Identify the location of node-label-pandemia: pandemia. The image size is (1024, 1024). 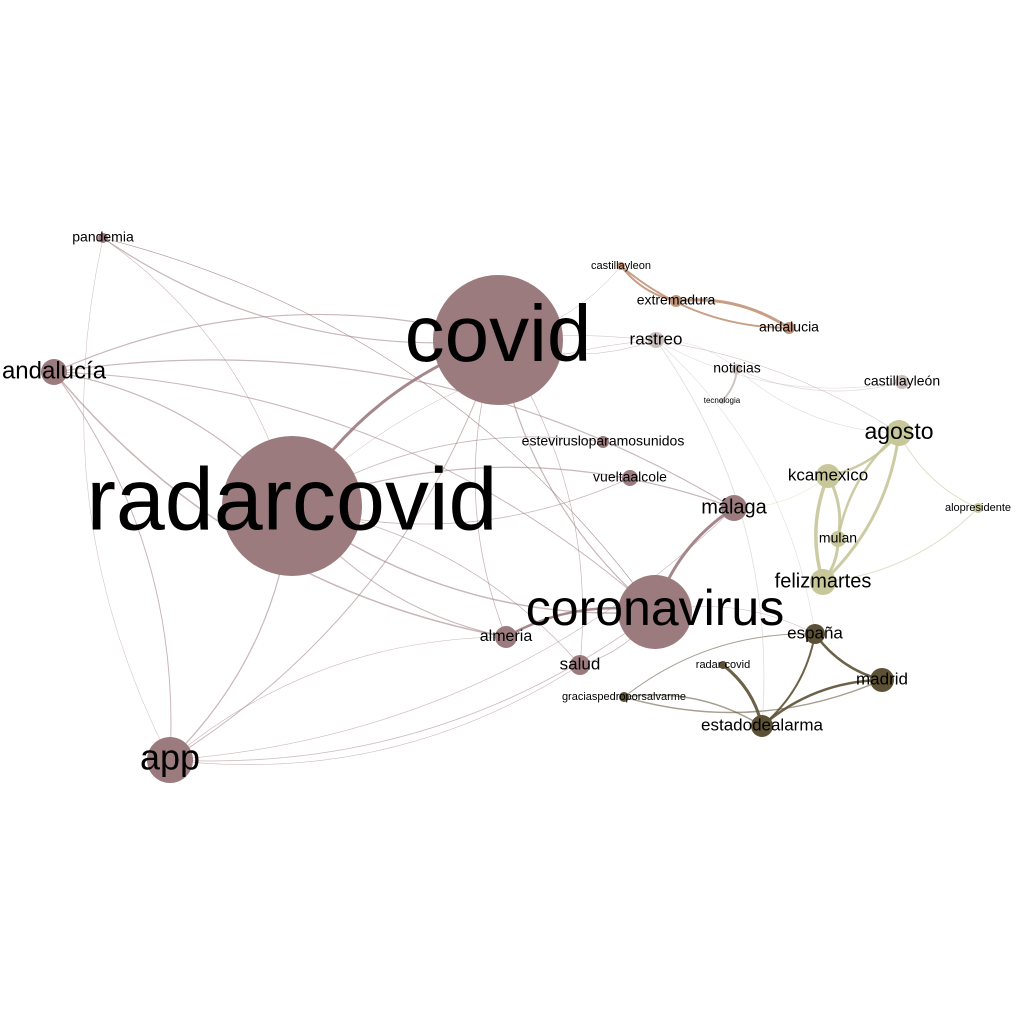
(103, 237).